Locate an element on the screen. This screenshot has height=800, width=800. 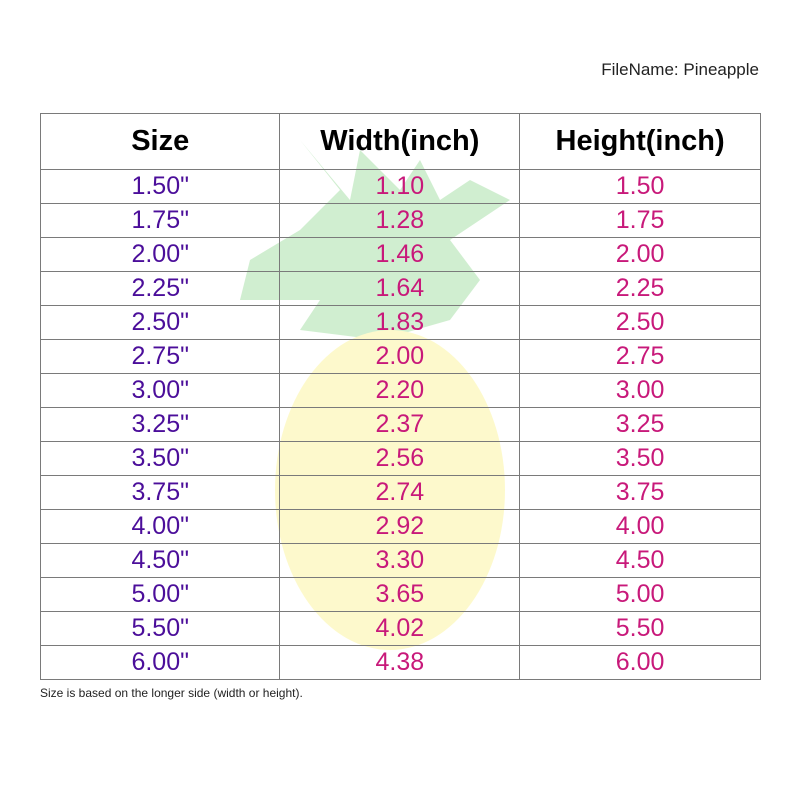
width-cell: 2.56 is located at coordinates (400, 458).